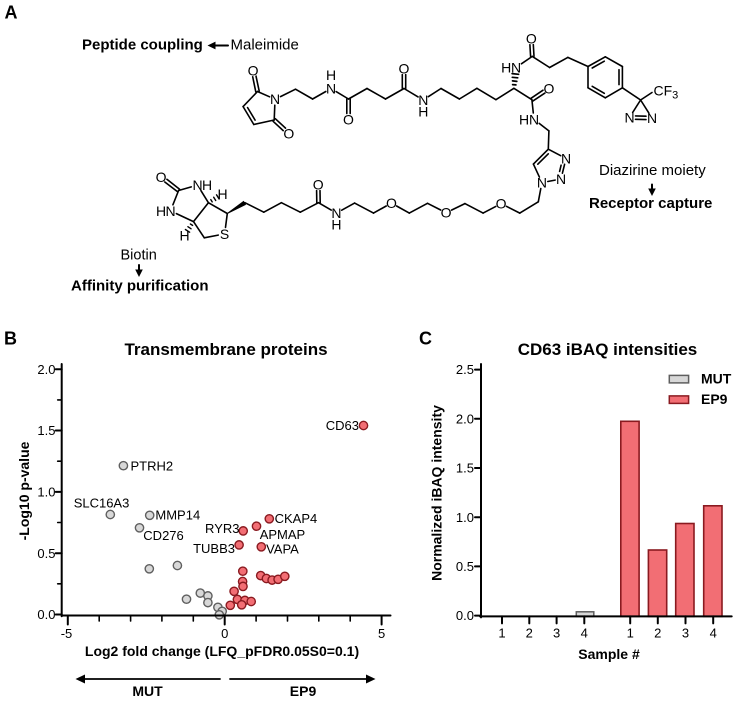 The height and width of the screenshot is (710, 739). Describe the element at coordinates (177, 515) in the screenshot. I see `svg-text: MMP14` at that location.